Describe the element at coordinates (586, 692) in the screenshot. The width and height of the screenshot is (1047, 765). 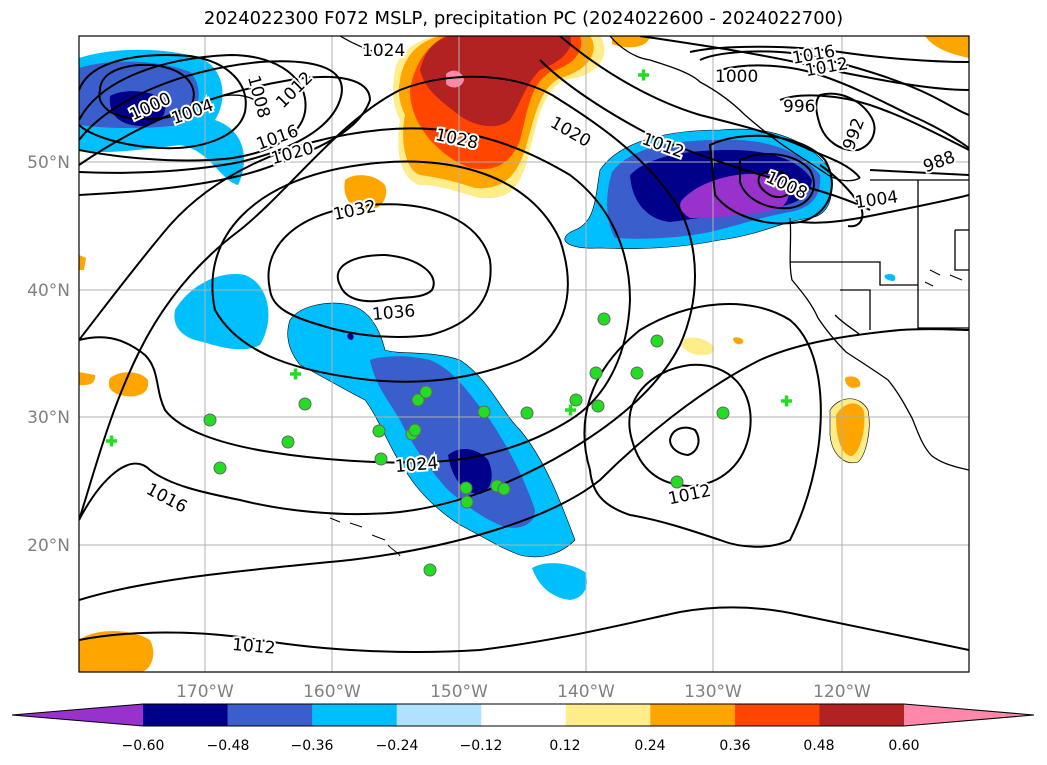
I see `lon-label: 140°W` at that location.